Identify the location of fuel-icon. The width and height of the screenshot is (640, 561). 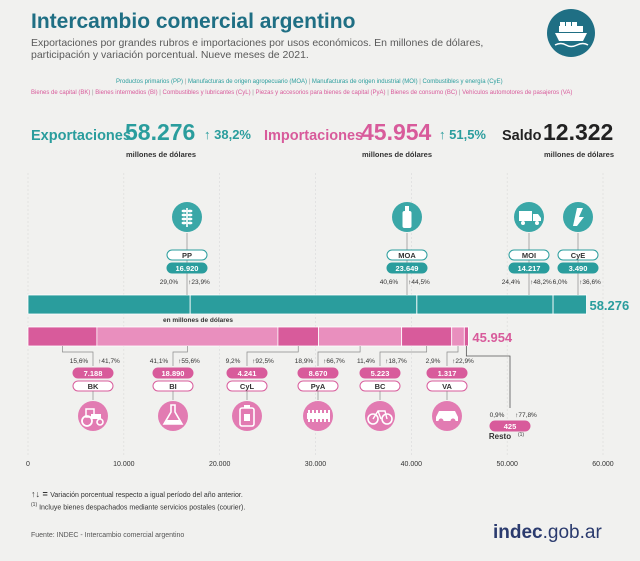
(578, 217).